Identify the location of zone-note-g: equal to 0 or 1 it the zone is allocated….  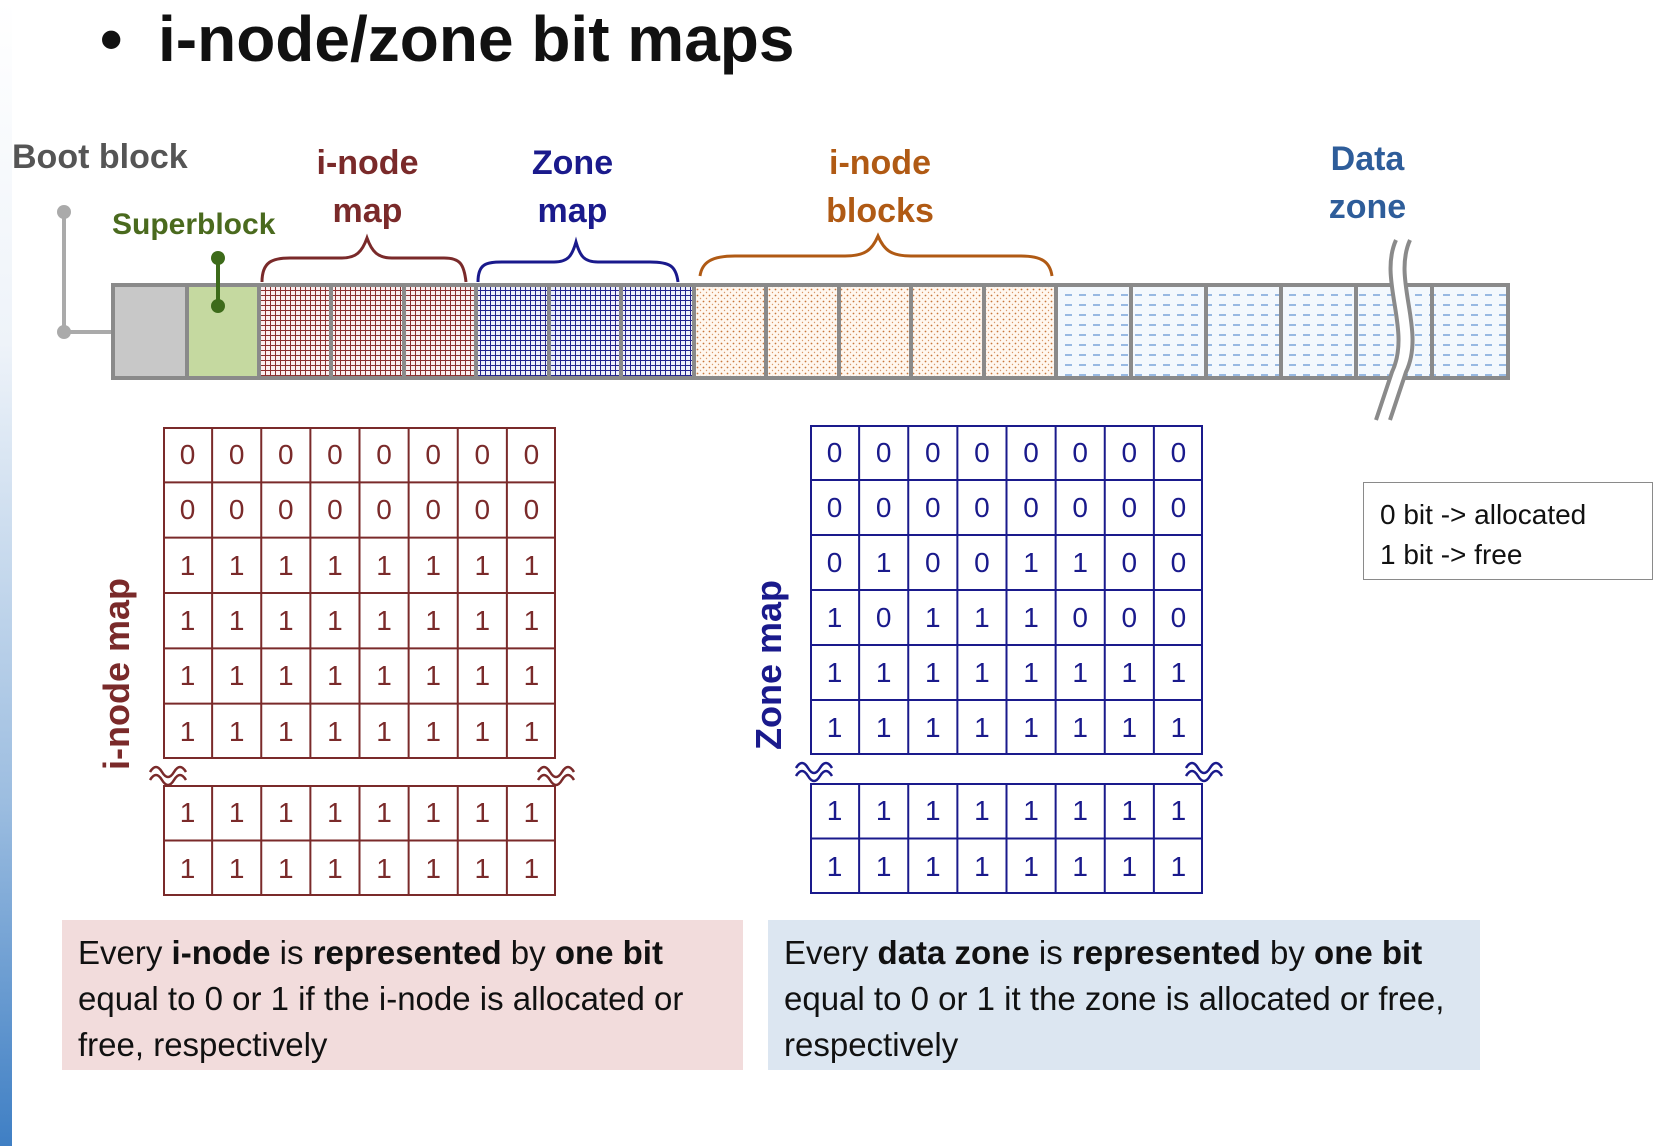
(1114, 1021).